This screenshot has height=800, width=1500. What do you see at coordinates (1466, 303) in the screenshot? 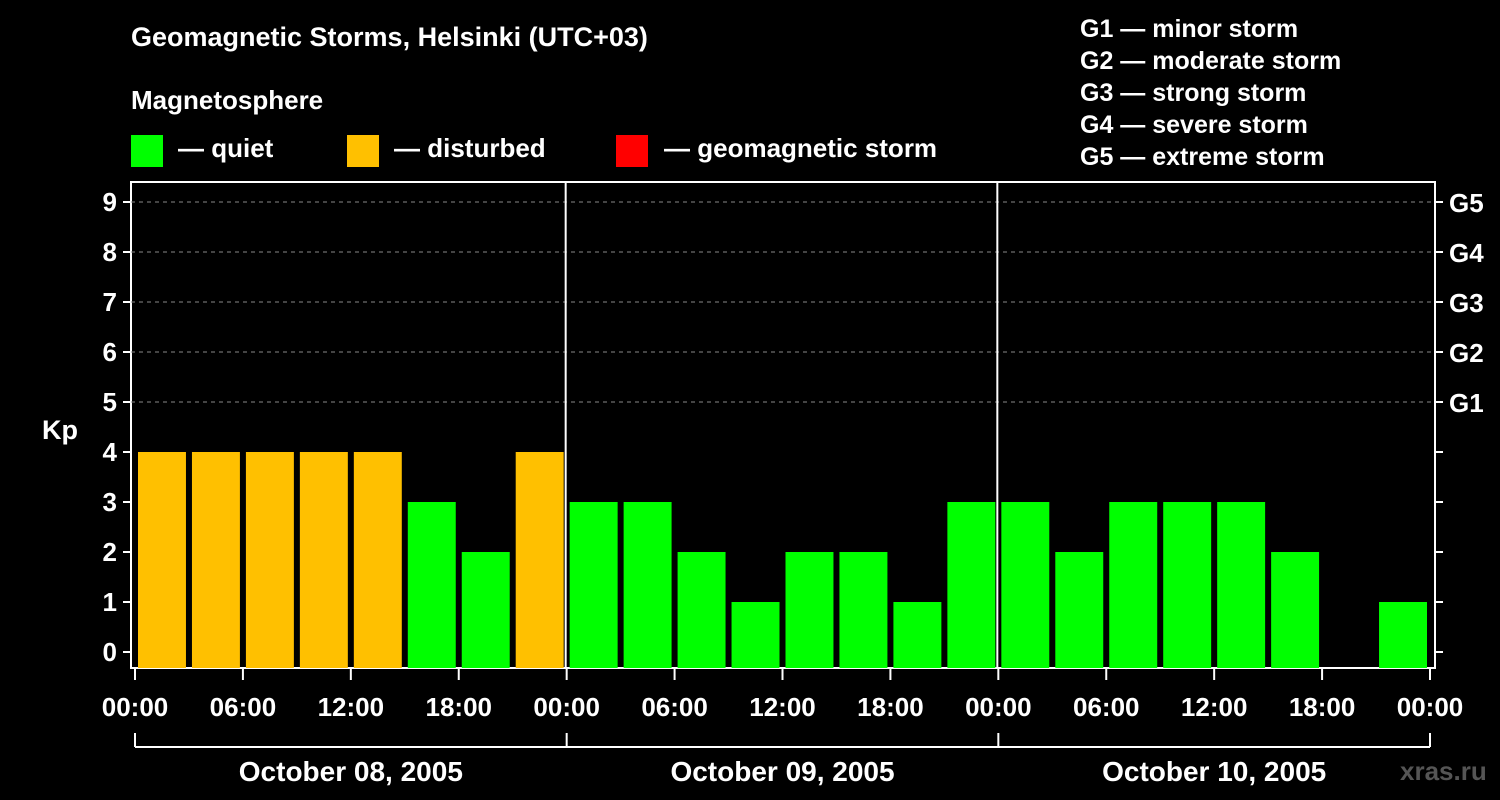
I see `g-level-label-g3: G3` at bounding box center [1466, 303].